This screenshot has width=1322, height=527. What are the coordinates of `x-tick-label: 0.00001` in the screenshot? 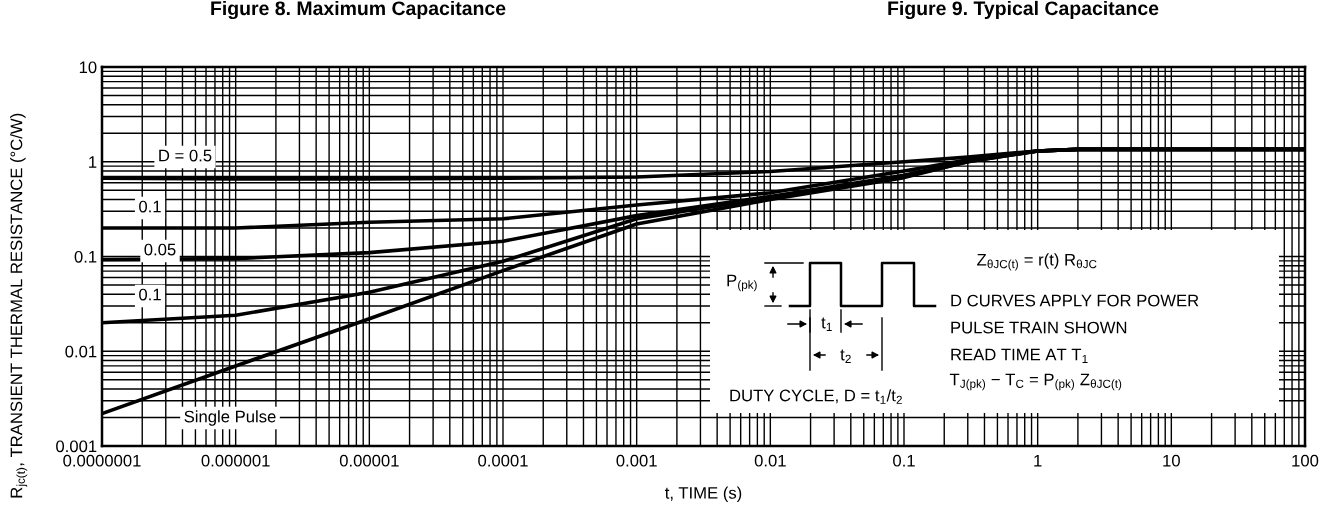 It's located at (369, 460).